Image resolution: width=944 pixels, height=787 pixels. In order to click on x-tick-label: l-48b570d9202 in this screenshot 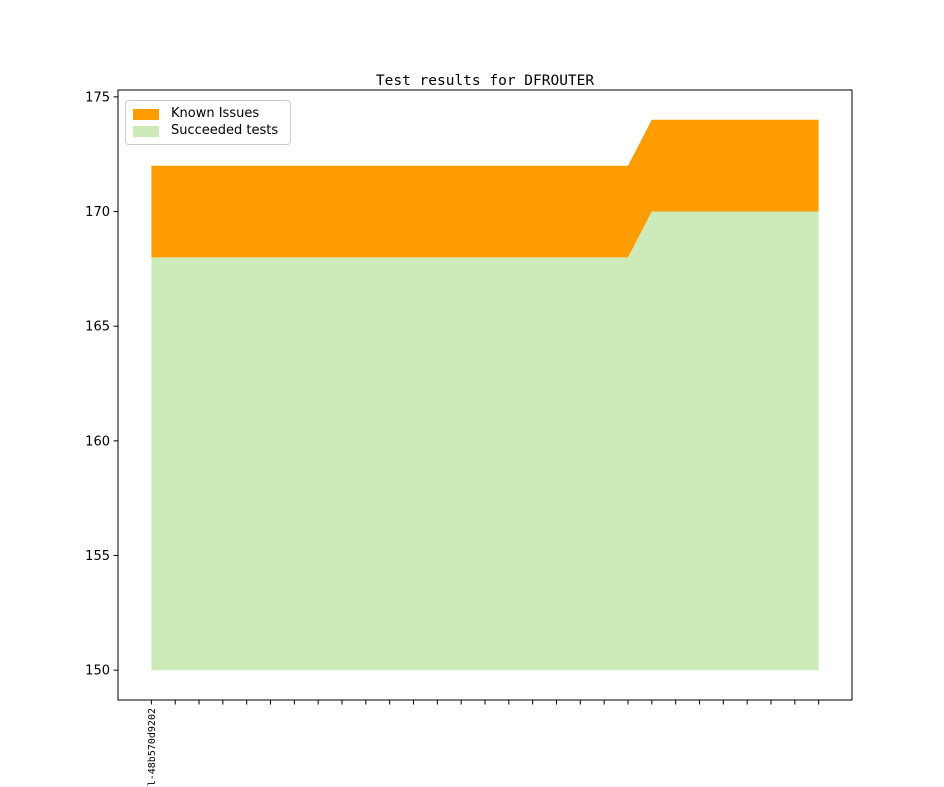, I will do `click(152, 747)`.